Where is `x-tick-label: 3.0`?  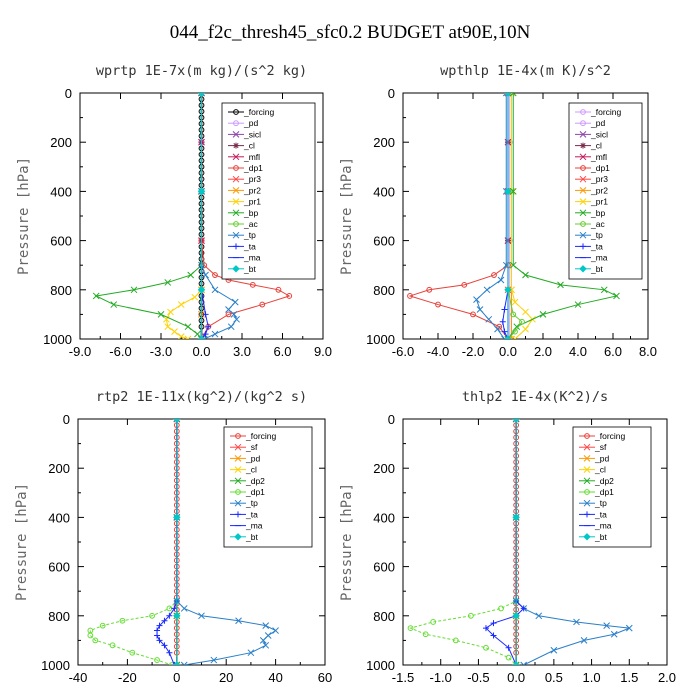 x-tick-label: 3.0 is located at coordinates (242, 351).